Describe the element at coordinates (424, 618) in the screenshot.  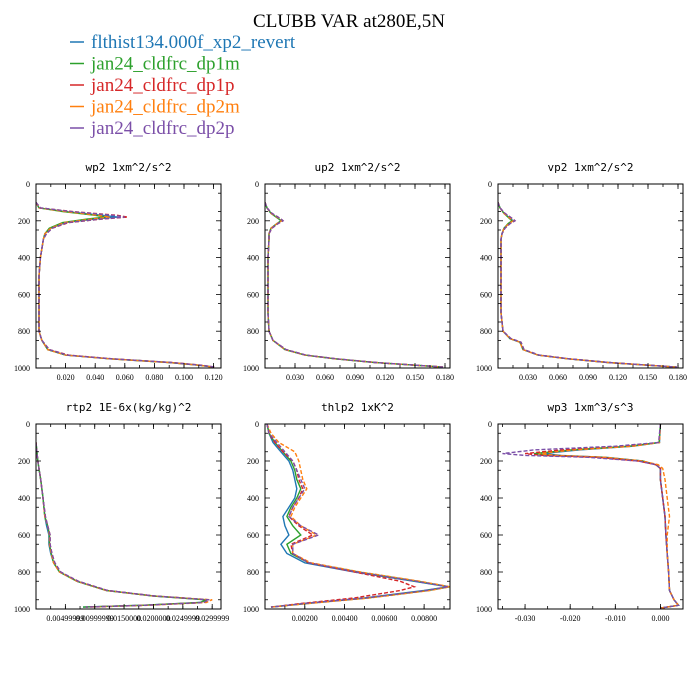
I see `x-tick-label: 0.00800` at that location.